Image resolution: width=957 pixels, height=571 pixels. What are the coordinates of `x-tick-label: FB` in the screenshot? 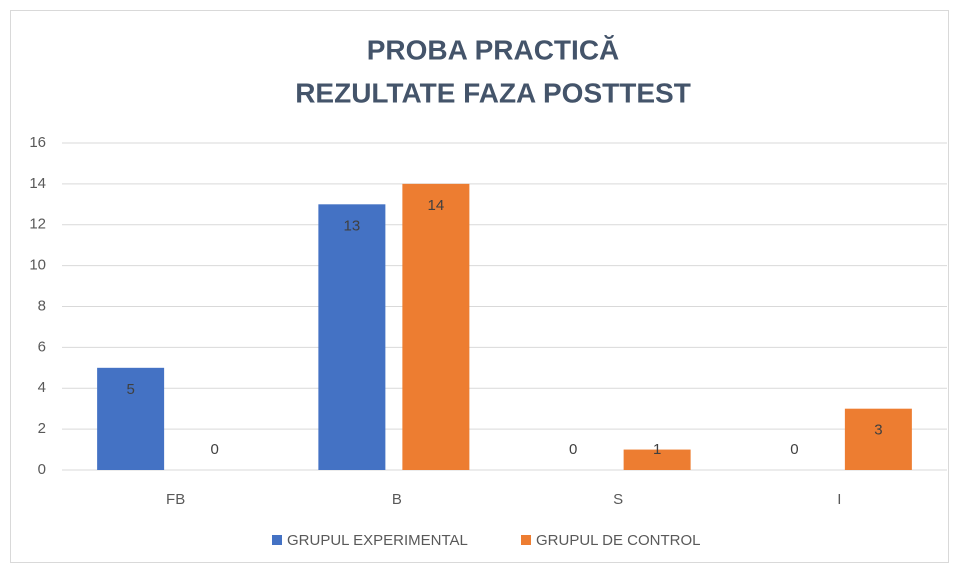 It's located at (175, 499).